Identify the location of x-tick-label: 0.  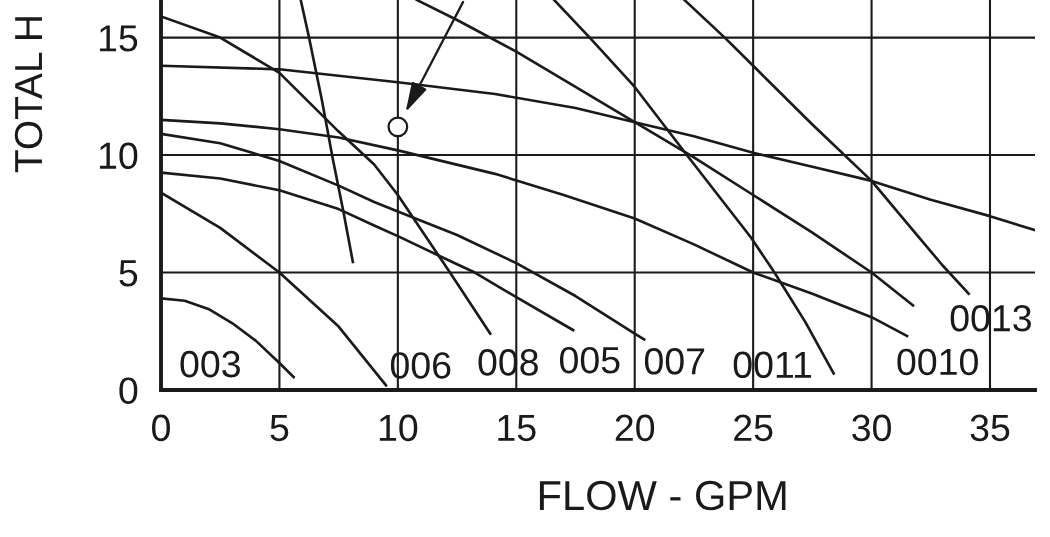
(161, 428).